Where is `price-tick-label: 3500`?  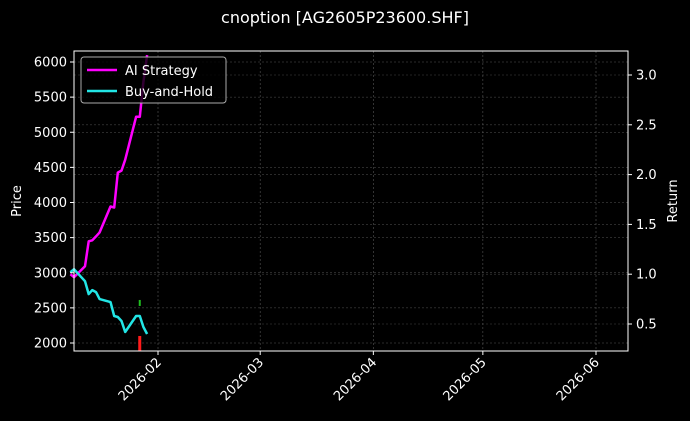 price-tick-label: 3500 is located at coordinates (50, 238).